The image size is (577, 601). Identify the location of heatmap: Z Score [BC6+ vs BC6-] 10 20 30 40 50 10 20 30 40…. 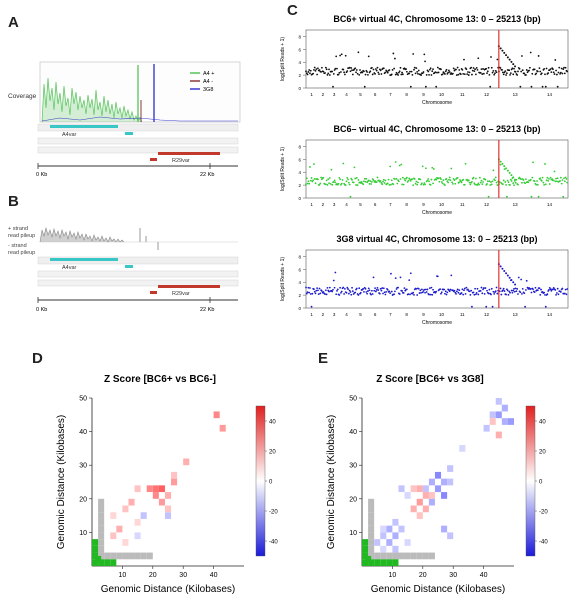
(167, 484).